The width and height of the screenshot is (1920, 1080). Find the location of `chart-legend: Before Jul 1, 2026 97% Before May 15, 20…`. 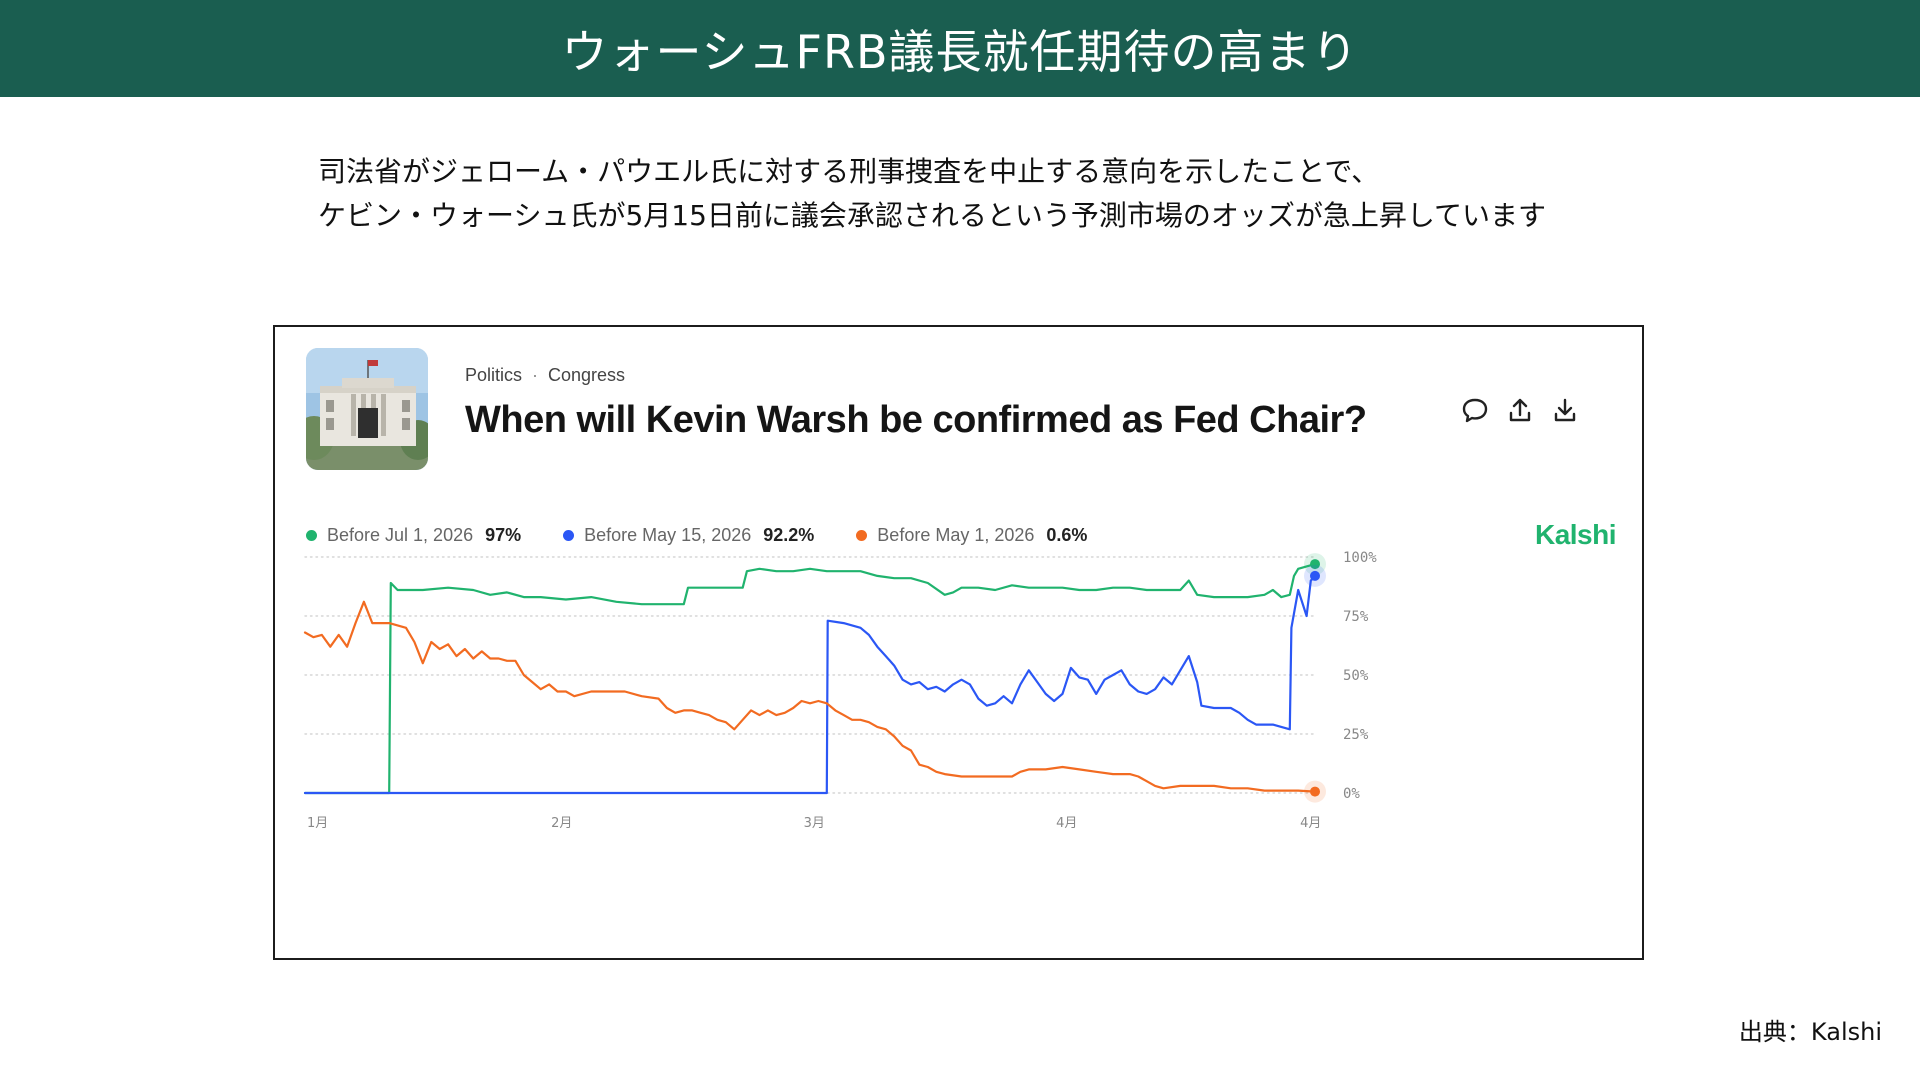

chart-legend: Before Jul 1, 2026 97% Before May 15, 20… is located at coordinates (696, 535).